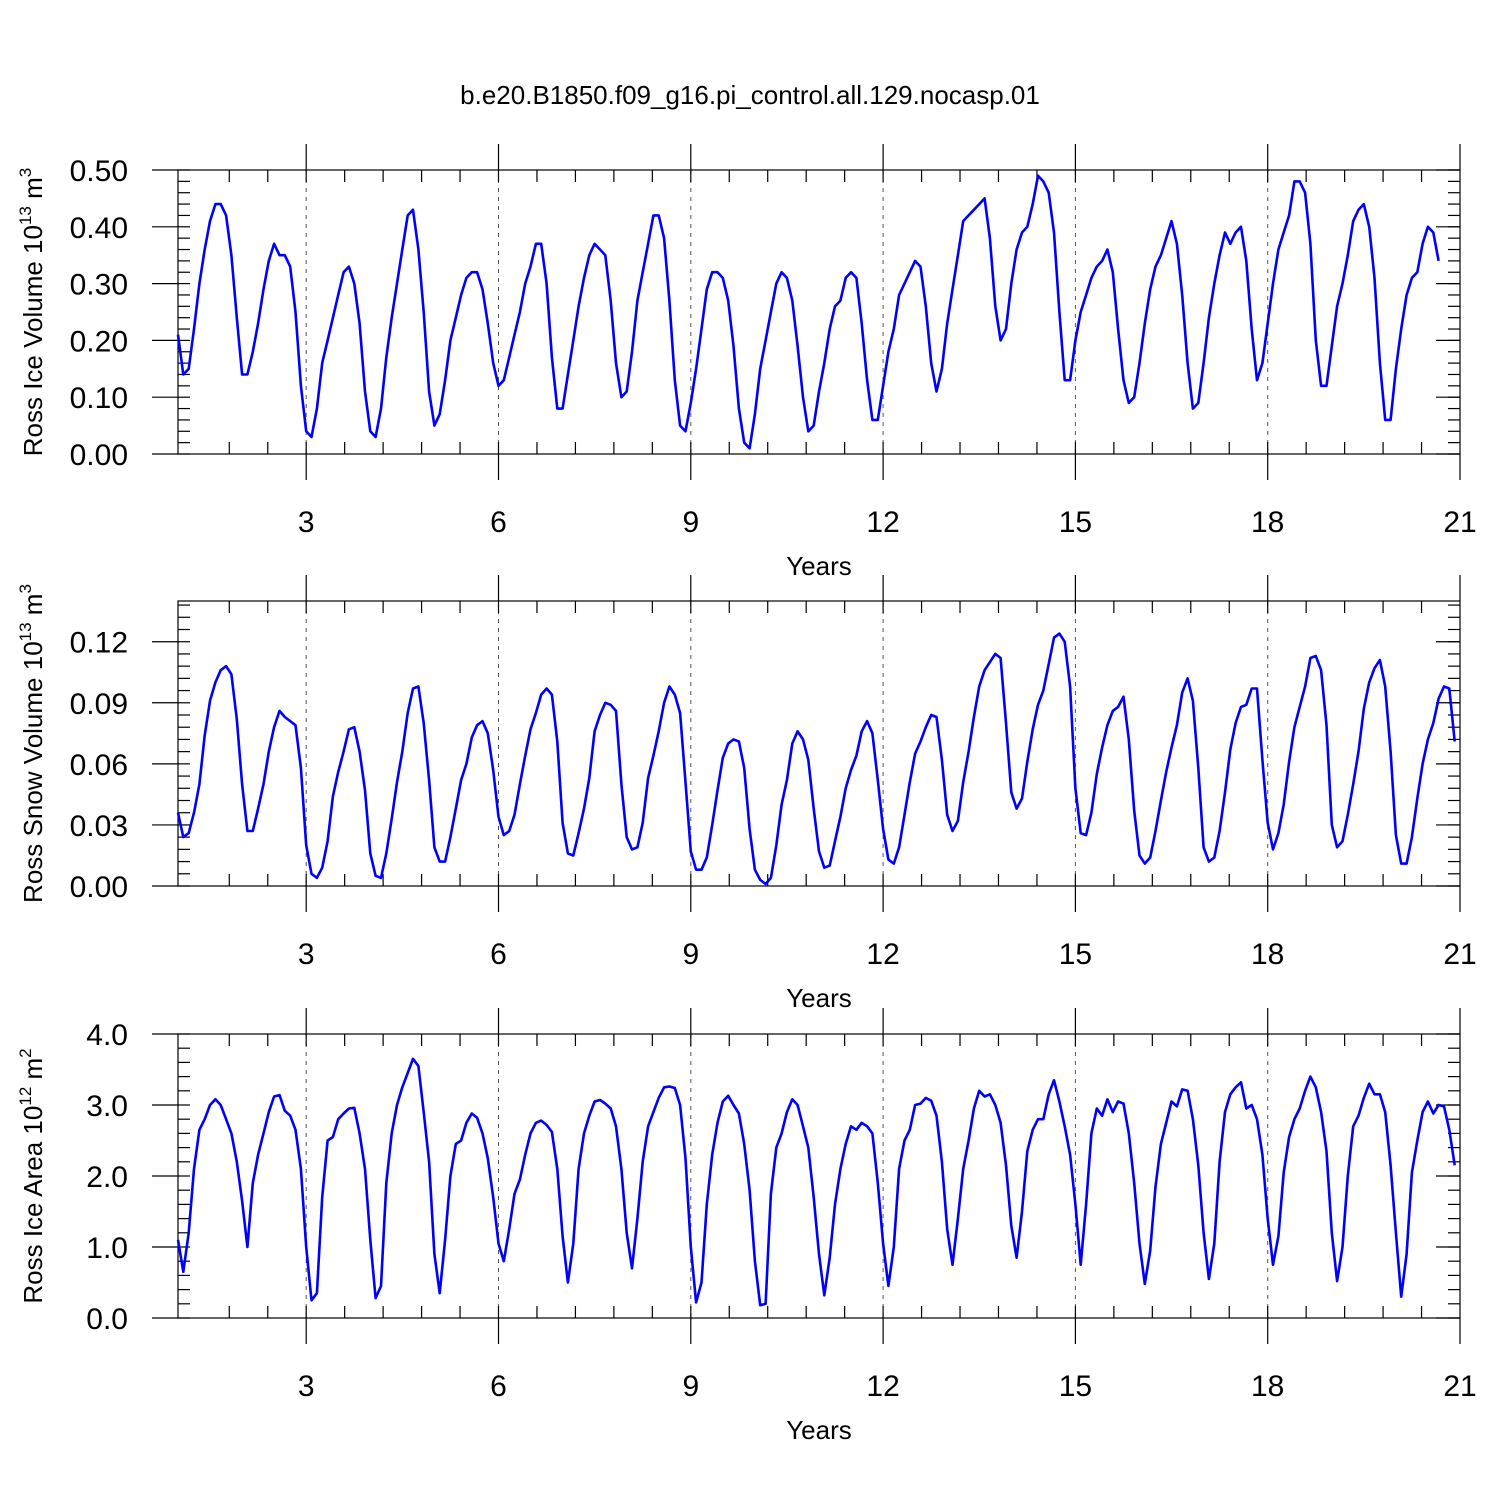 The height and width of the screenshot is (1500, 1500). What do you see at coordinates (99, 171) in the screenshot?
I see `y-tick-label: 0.50` at bounding box center [99, 171].